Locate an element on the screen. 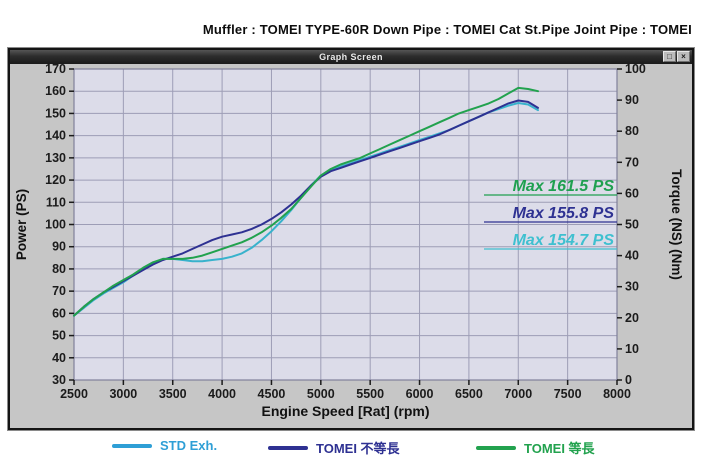 This screenshot has width=702, height=468. max-annotation-1: Max 155.8 PS is located at coordinates (564, 213).